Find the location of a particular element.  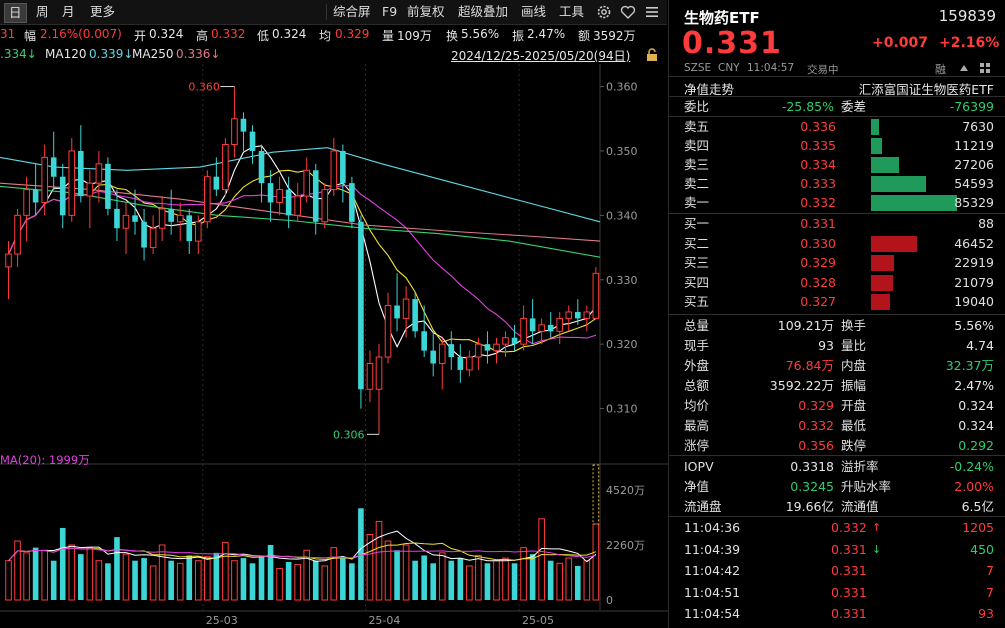

margin-badge: 融 is located at coordinates (940, 69).